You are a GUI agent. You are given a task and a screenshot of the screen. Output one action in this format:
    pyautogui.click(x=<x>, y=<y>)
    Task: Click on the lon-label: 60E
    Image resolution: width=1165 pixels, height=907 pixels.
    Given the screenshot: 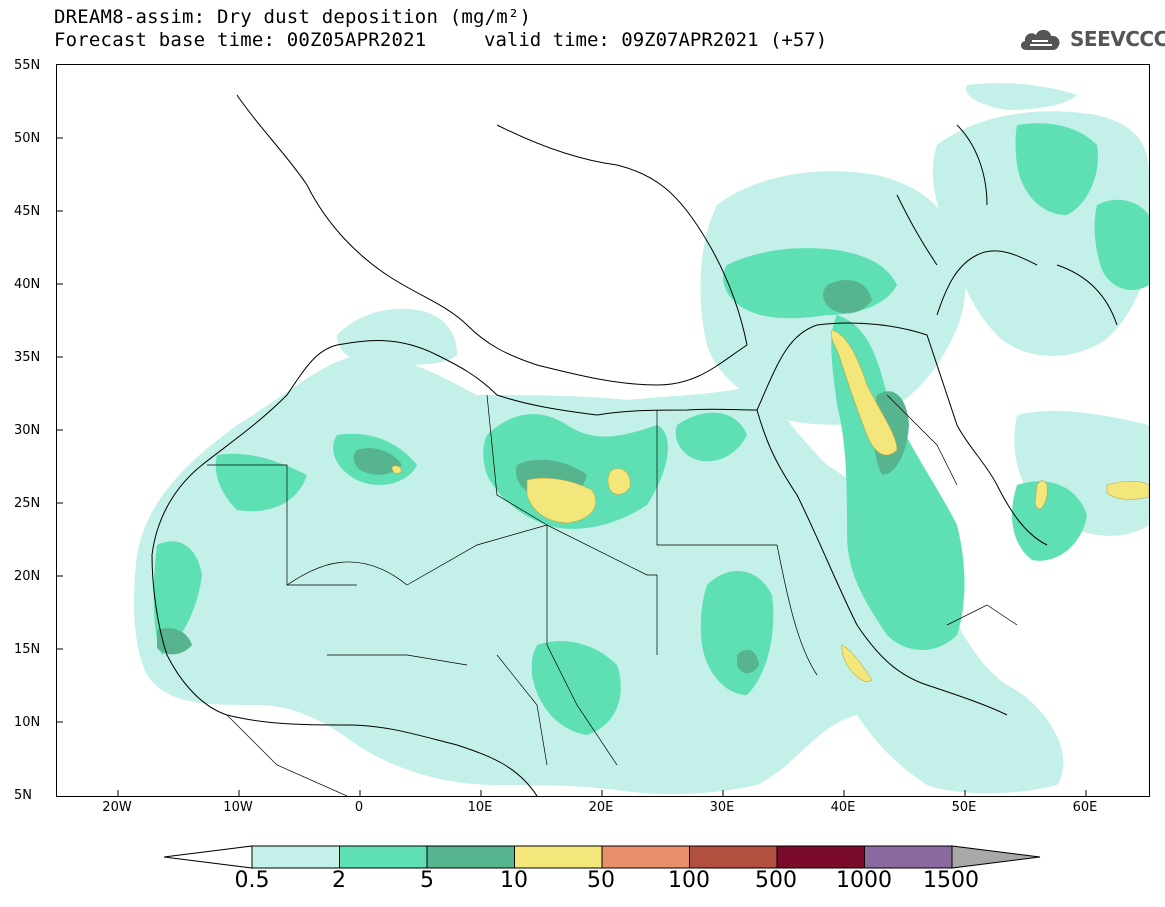 What is the action you would take?
    pyautogui.click(x=1085, y=807)
    